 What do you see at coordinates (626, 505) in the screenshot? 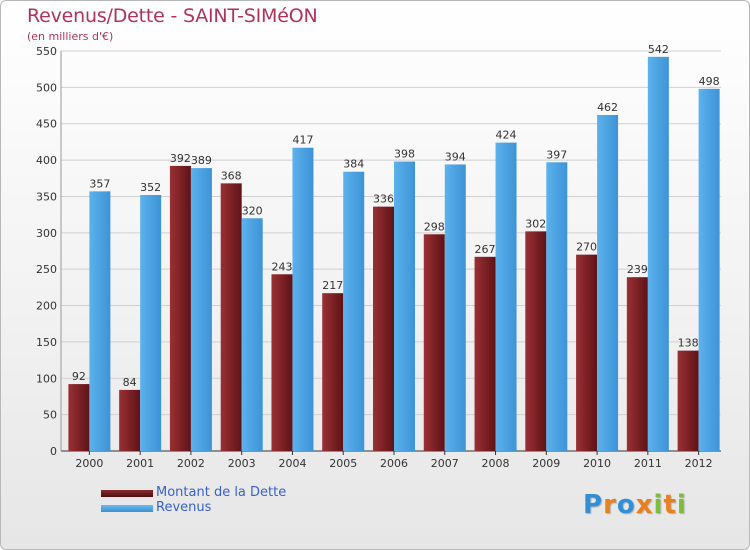
I see `logo-letter: o` at bounding box center [626, 505].